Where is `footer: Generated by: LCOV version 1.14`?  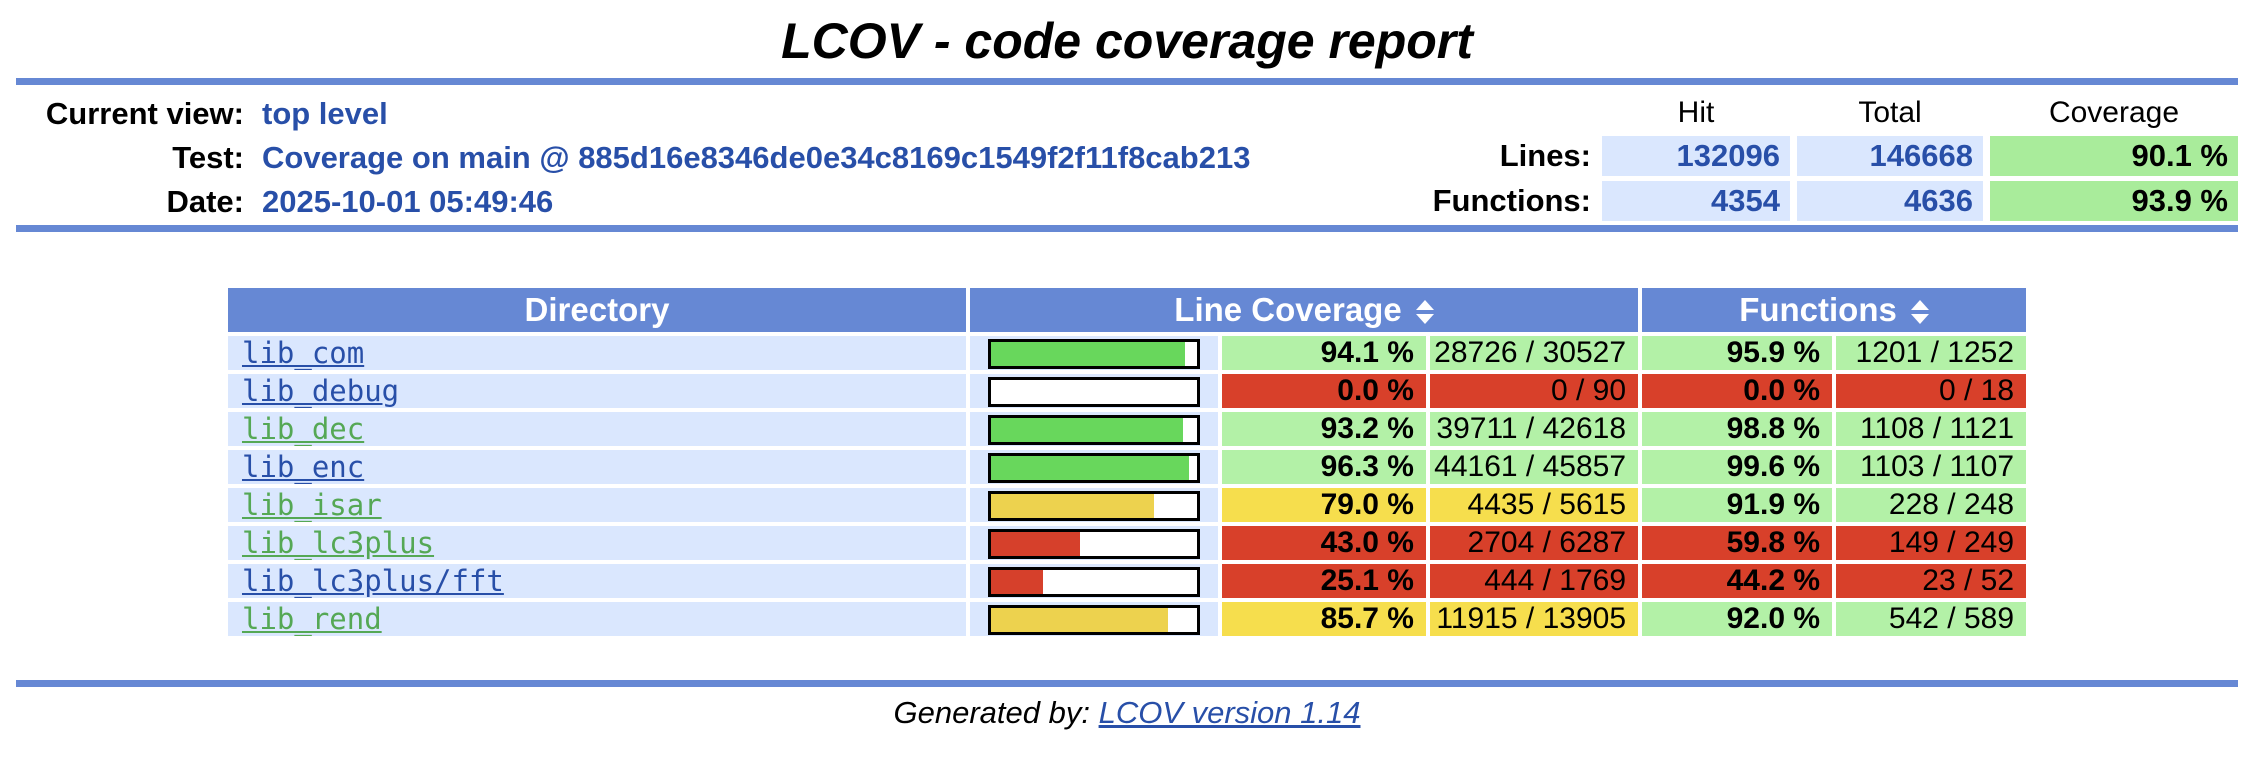 footer: Generated by: LCOV version 1.14 is located at coordinates (1127, 713).